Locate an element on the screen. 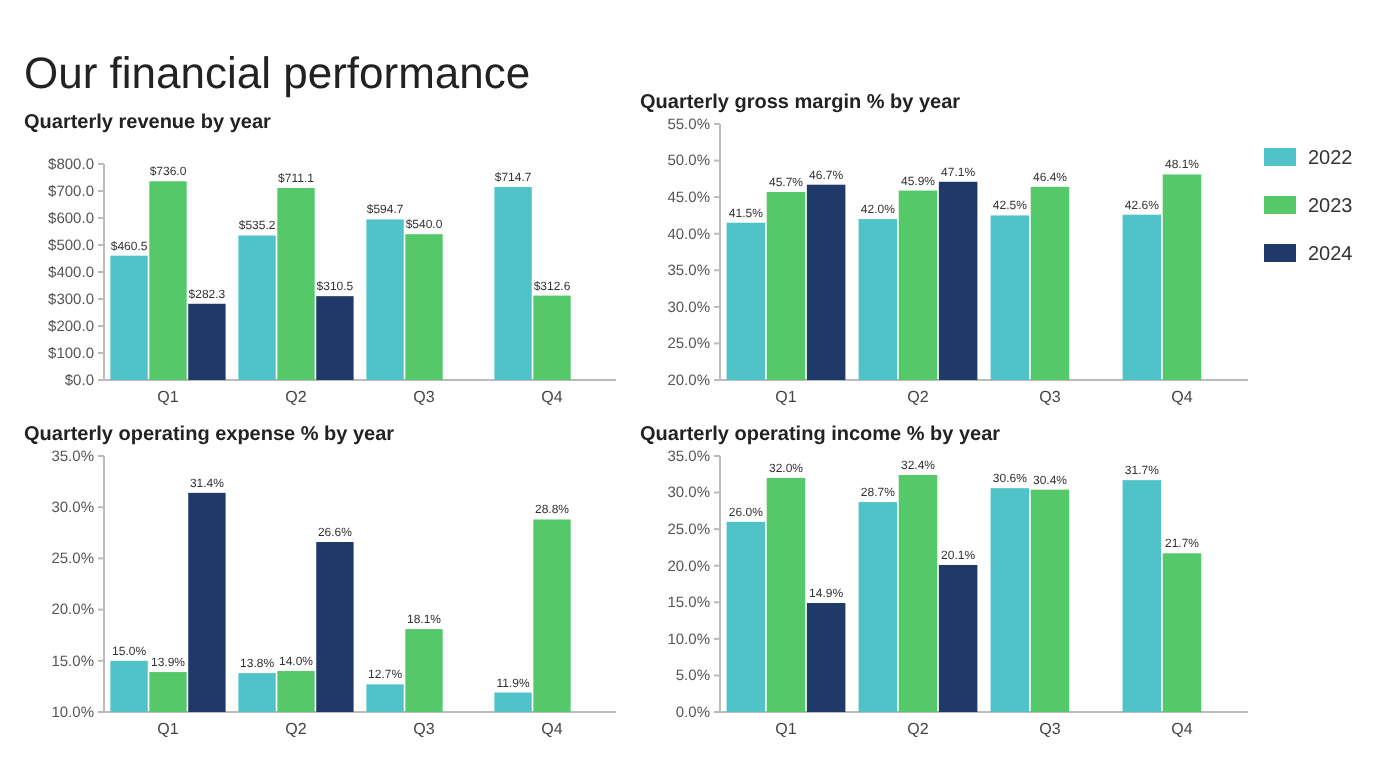 The height and width of the screenshot is (760, 1388). legend-label: 2024 is located at coordinates (1331, 255).